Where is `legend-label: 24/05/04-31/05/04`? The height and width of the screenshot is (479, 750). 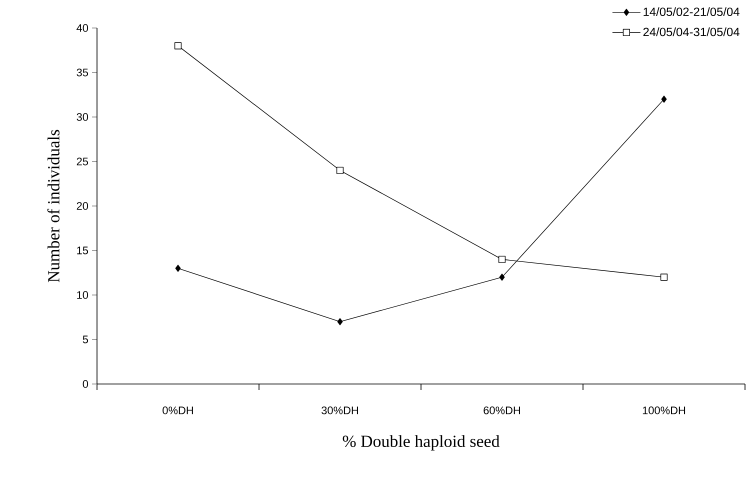
legend-label: 24/05/04-31/05/04 is located at coordinates (691, 31).